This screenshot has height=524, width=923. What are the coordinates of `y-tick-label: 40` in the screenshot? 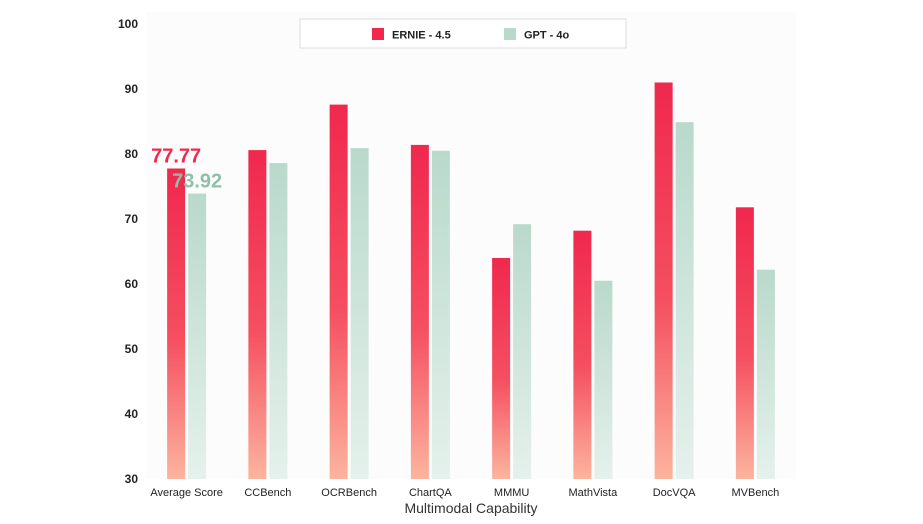 It's located at (132, 414).